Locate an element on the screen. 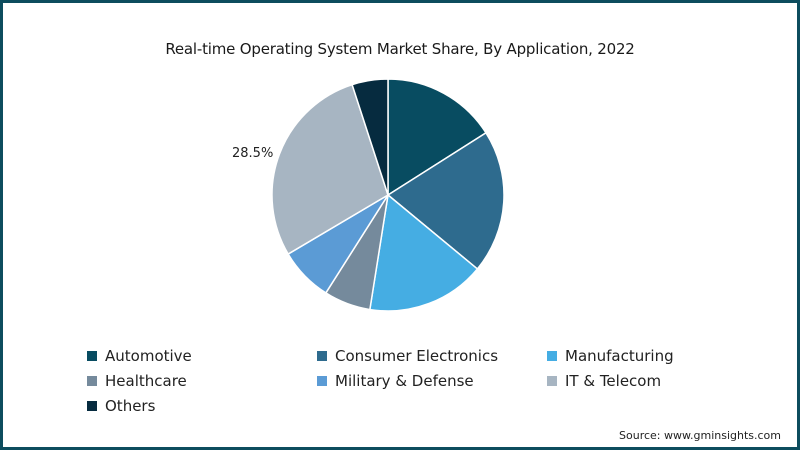  legend-item-healthcare: Healthcare is located at coordinates (137, 381).